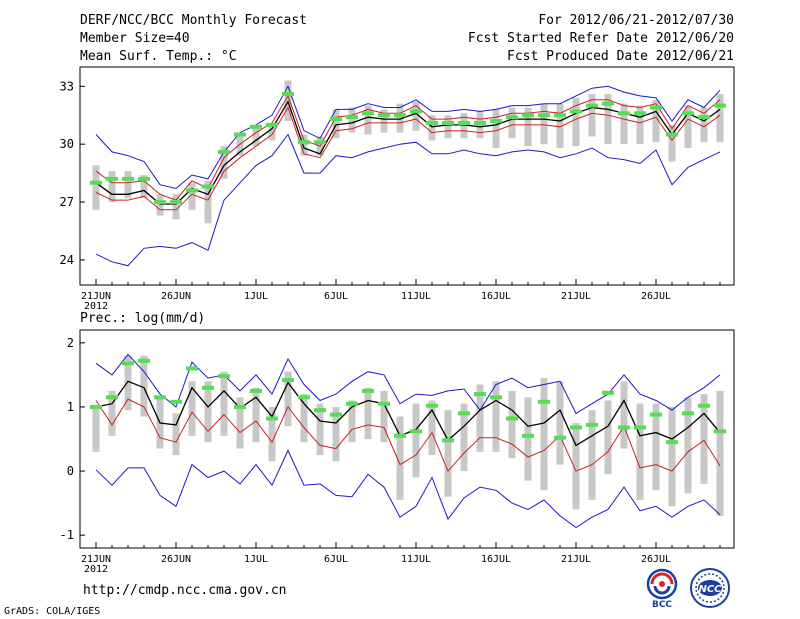 The height and width of the screenshot is (619, 800). I want to click on temperature-variable-label: Mean Surf. Temp.: °C, so click(158, 56).